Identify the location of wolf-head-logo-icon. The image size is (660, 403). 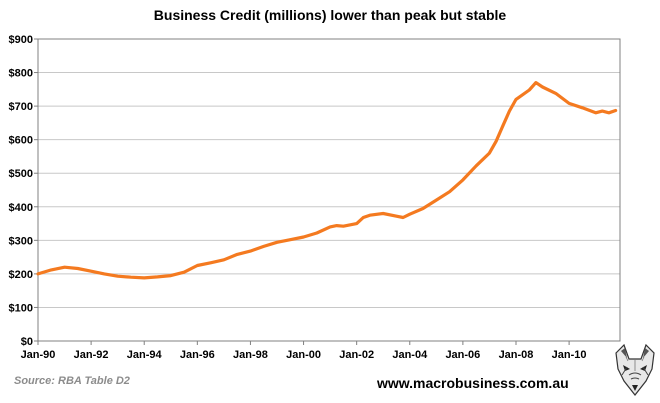
(635, 369).